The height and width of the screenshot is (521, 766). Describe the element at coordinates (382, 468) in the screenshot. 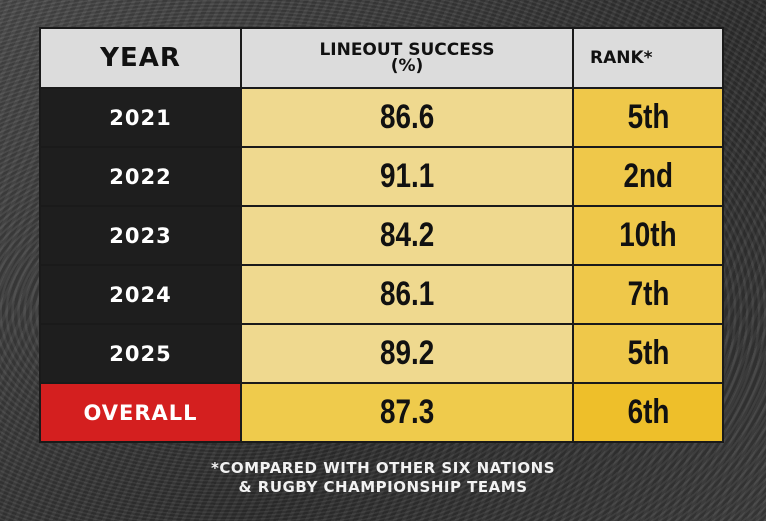

I see `footnote-line1: *COMPARED WITH OTHER SIX NATIONS` at that location.